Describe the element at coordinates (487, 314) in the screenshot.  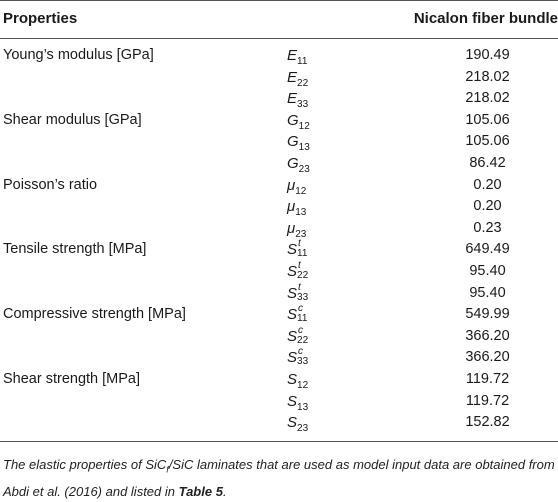
I see `property-value: 549.99` at that location.